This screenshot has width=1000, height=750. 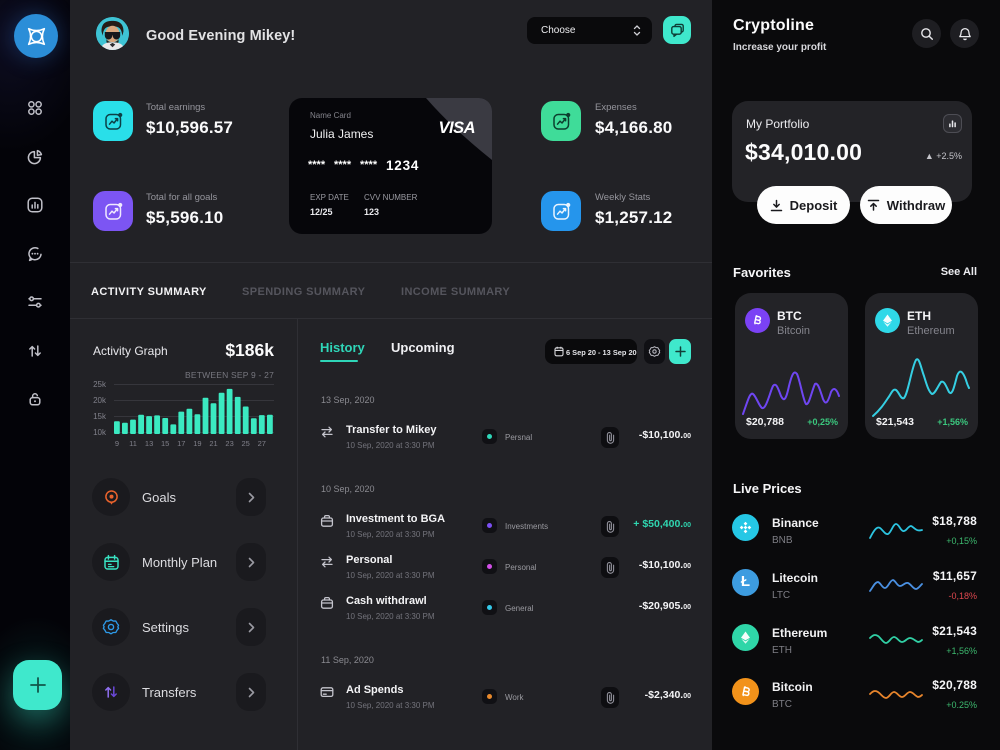 I want to click on svg-text: 20k, so click(x=100, y=400).